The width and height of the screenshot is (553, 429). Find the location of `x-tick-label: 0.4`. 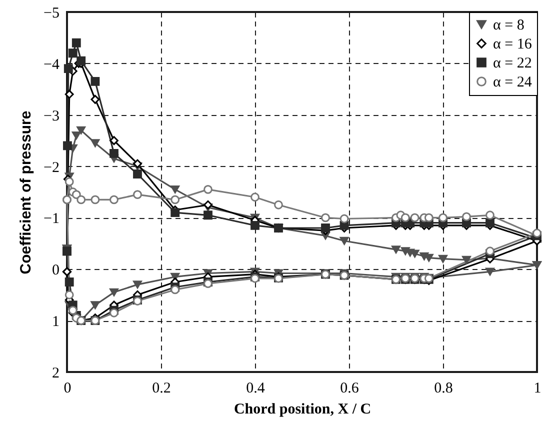

x-tick-label: 0.4 is located at coordinates (256, 388).